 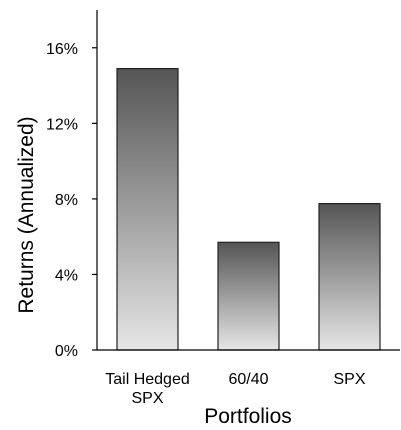 I want to click on x-tick-label: 60/40, so click(x=248, y=379).